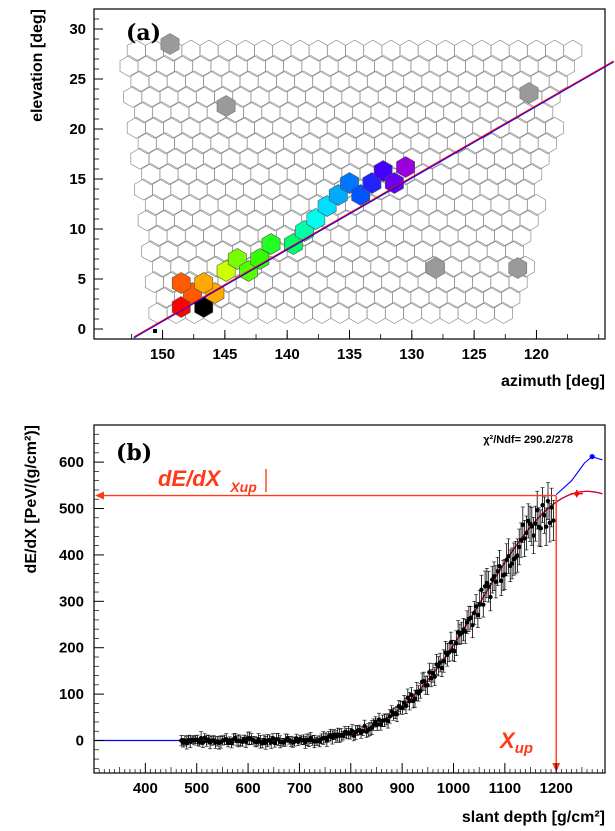  What do you see at coordinates (243, 487) in the screenshot?
I see `dedx-xup-annotation-sub: Xup` at bounding box center [243, 487].